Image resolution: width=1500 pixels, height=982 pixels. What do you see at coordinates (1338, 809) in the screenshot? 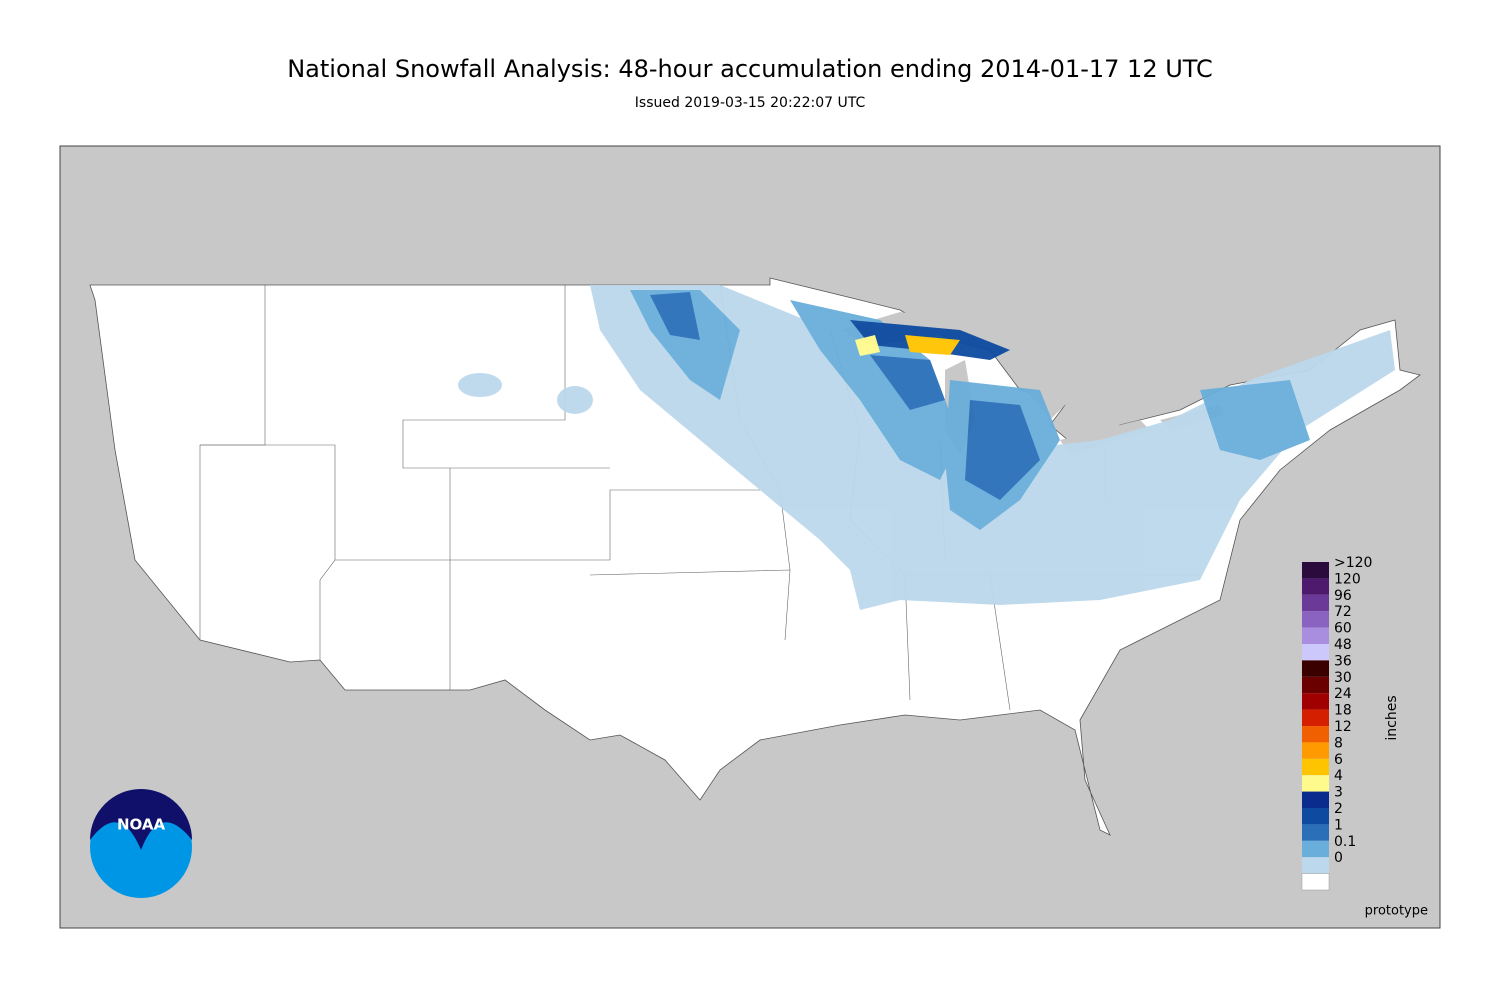
I see `legend-label: 2` at bounding box center [1338, 809].